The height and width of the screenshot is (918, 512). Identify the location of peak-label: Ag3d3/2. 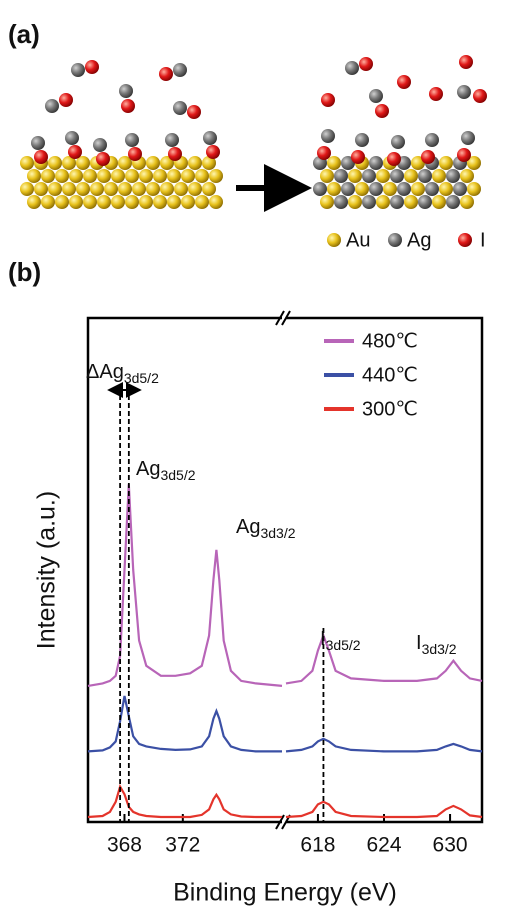
(266, 528).